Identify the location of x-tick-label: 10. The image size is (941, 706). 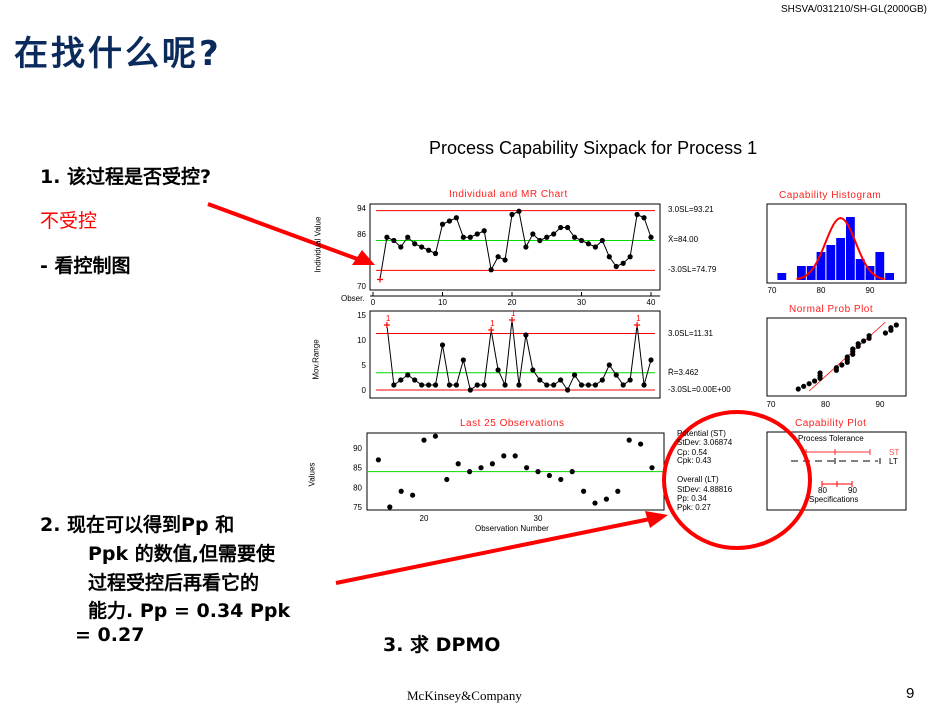
(442, 302).